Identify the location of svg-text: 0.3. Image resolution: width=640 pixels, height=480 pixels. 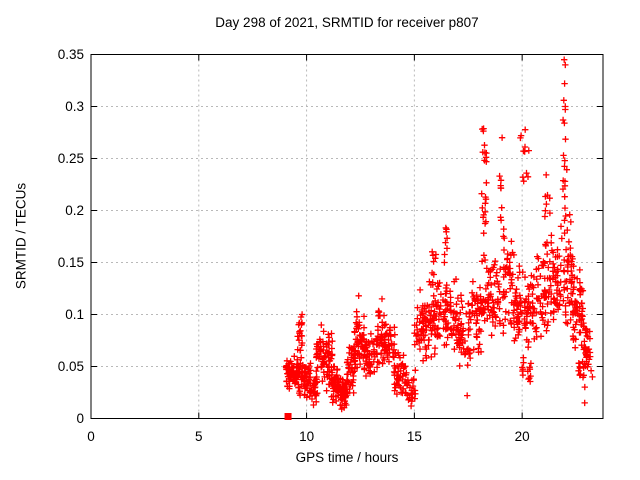
(74, 106).